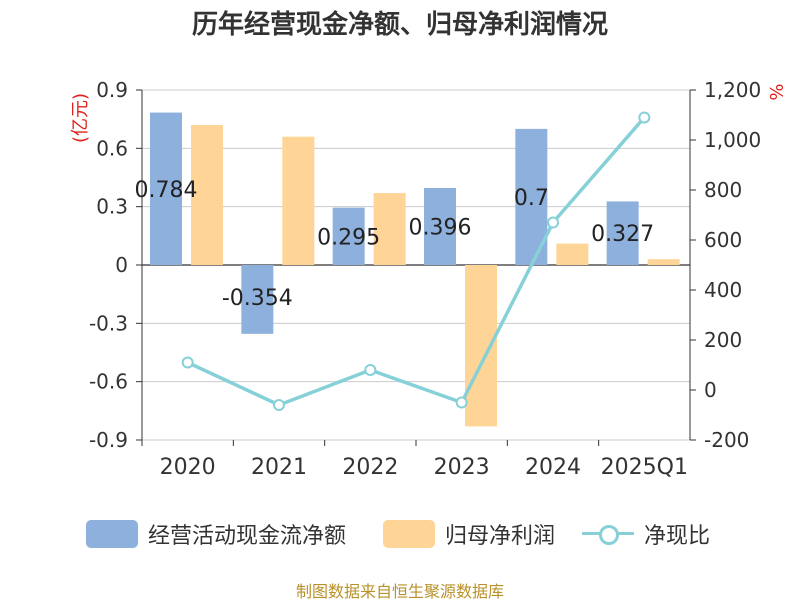 This screenshot has height=602, width=800. I want to click on data-label-cashflow: 0.7, so click(531, 198).